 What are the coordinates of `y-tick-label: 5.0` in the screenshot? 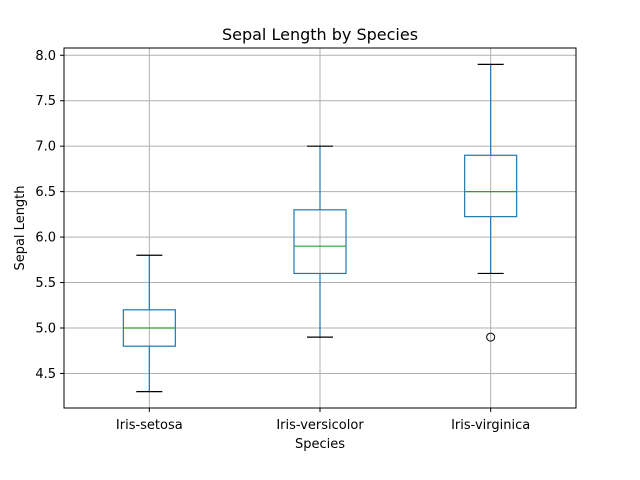 It's located at (45, 329).